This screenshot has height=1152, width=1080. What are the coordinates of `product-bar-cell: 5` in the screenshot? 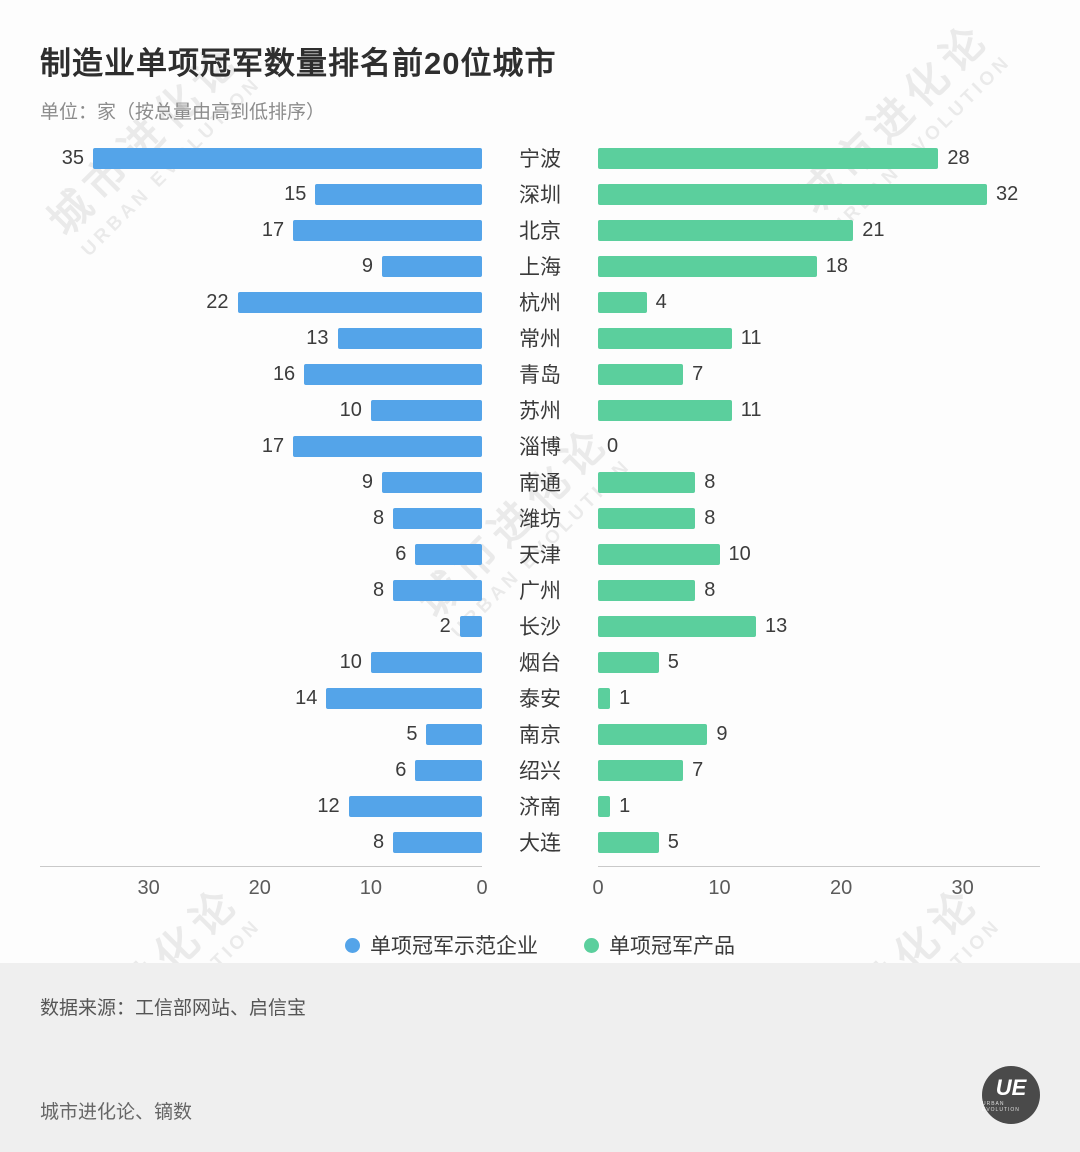 It's located at (819, 842).